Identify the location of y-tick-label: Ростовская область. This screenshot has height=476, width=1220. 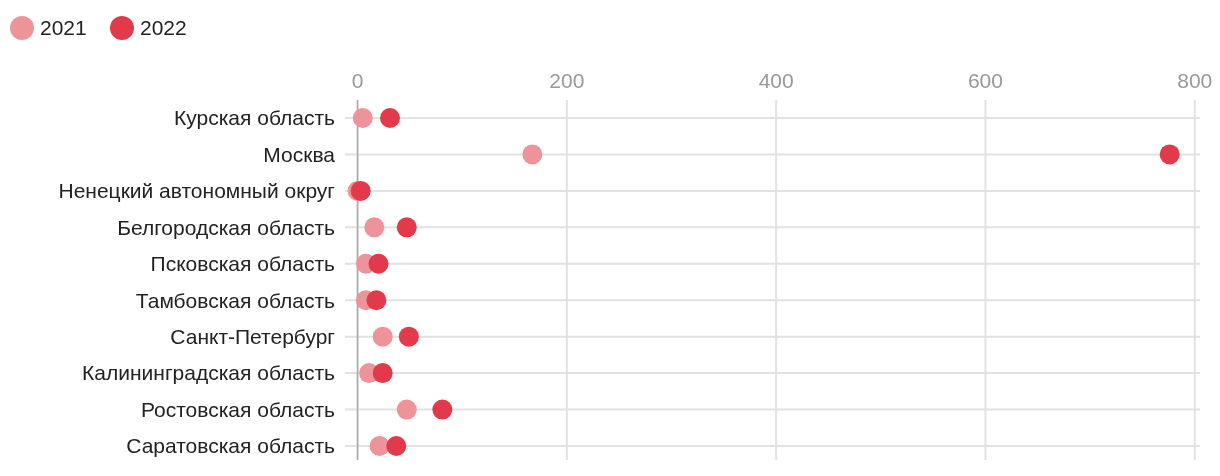
(238, 409).